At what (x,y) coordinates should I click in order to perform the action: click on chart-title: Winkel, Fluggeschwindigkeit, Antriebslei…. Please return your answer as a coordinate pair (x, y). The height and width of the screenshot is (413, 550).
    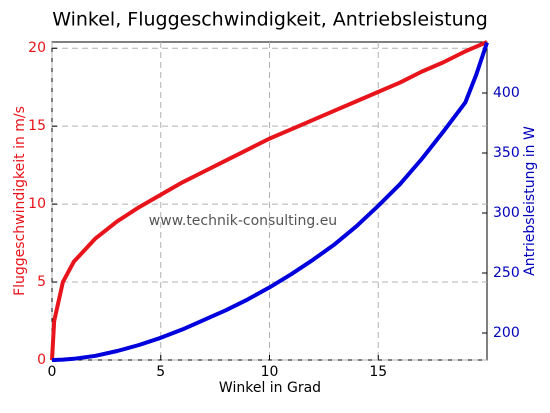
    Looking at the image, I should click on (270, 20).